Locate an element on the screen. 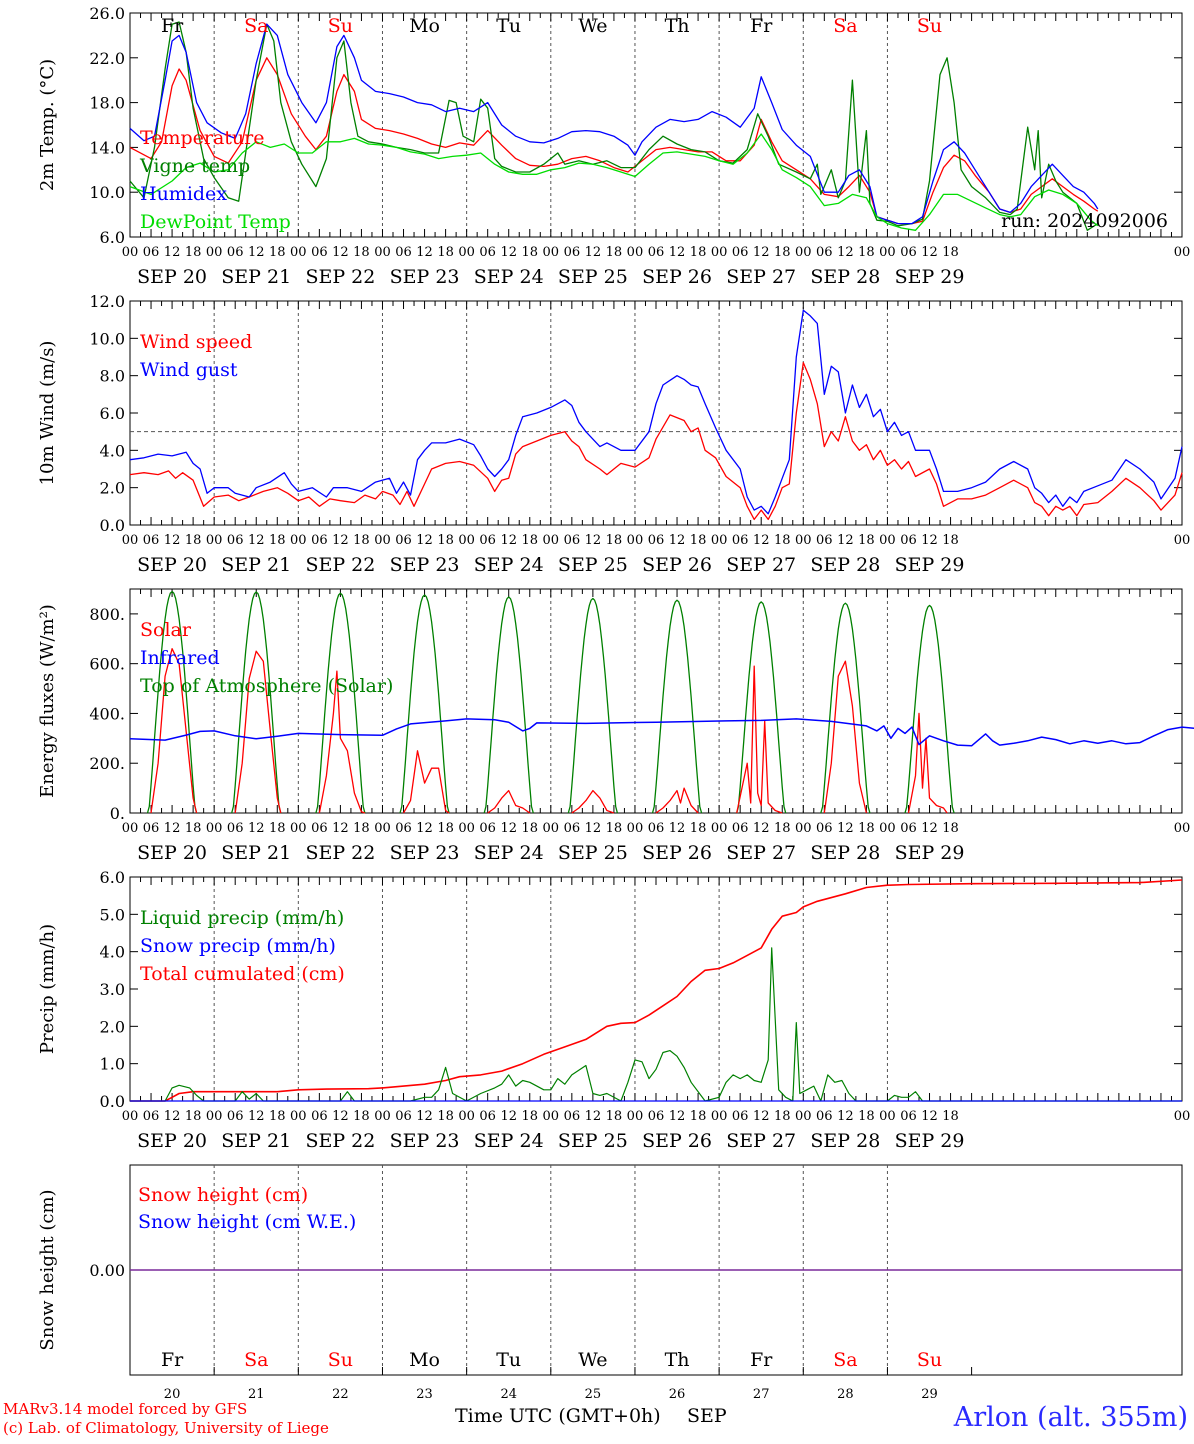  y-tick-label: 2.0 is located at coordinates (112, 1026).